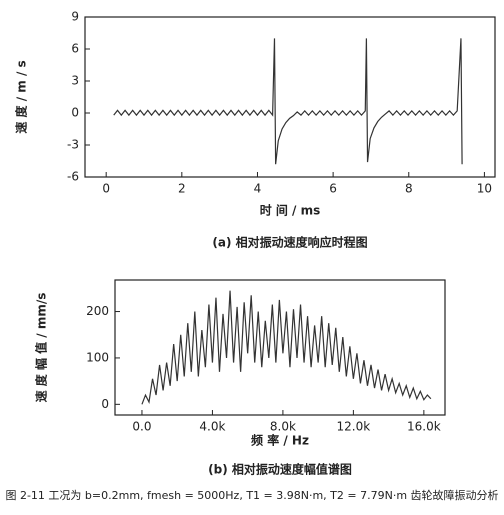 Image resolution: width=504 pixels, height=515 pixels. What do you see at coordinates (75, 17) in the screenshot?
I see `y-tick-label: 9` at bounding box center [75, 17].